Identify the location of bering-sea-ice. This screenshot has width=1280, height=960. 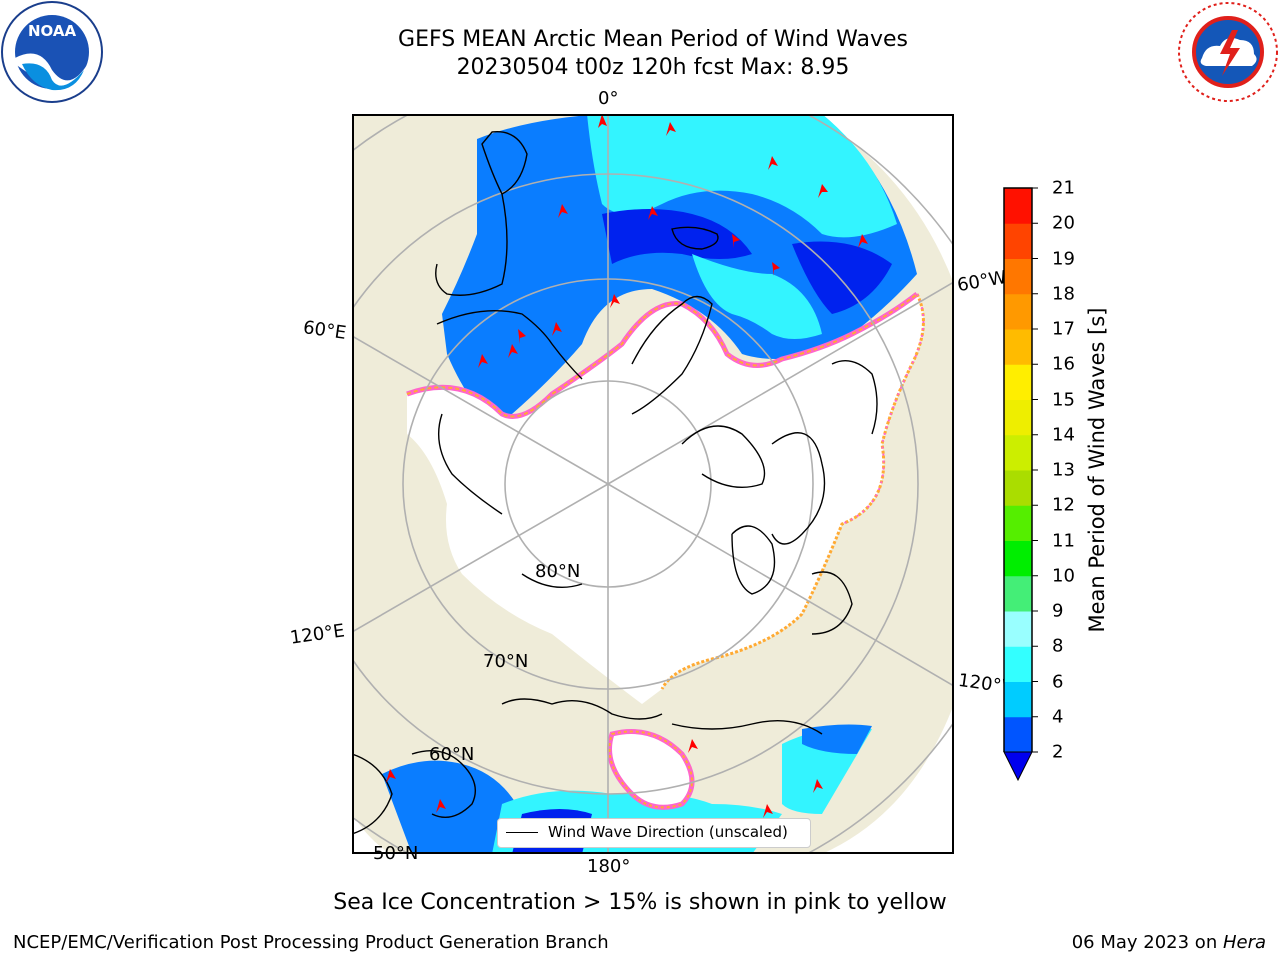
(650, 769).